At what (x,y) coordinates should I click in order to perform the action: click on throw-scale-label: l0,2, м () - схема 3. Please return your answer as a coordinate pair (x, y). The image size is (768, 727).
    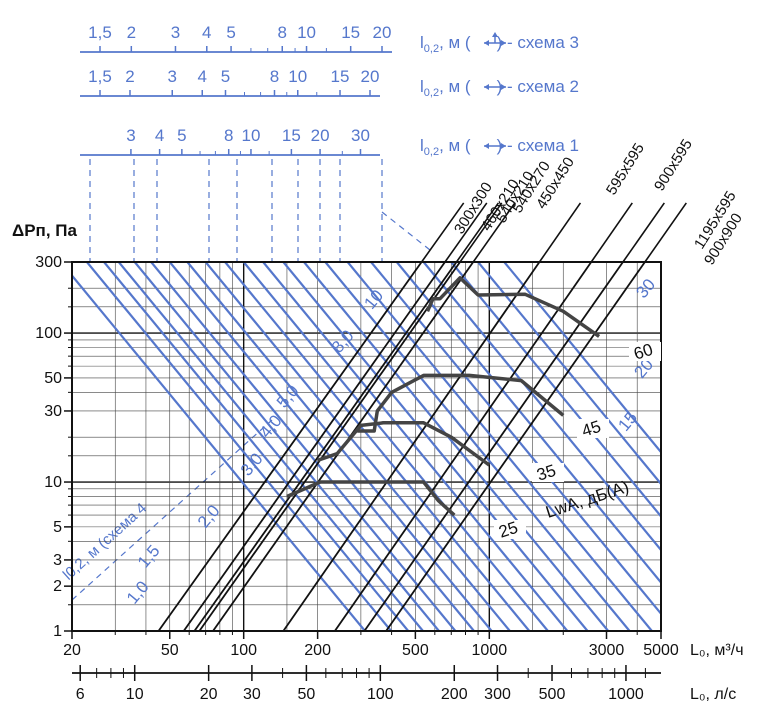
    Looking at the image, I should click on (499, 44).